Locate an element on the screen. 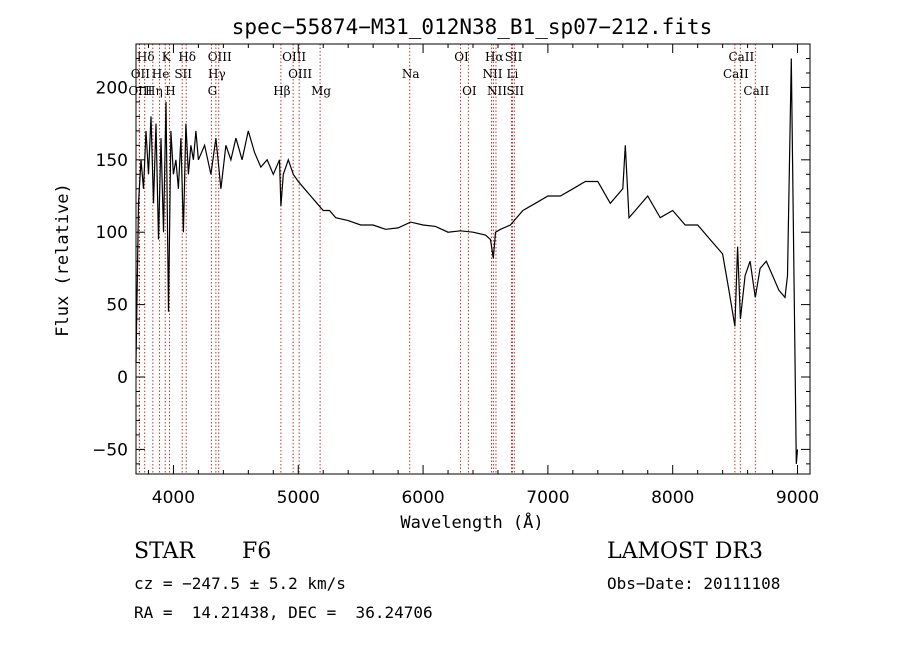  y-axis-label: Flux (relative) is located at coordinates (63, 260).